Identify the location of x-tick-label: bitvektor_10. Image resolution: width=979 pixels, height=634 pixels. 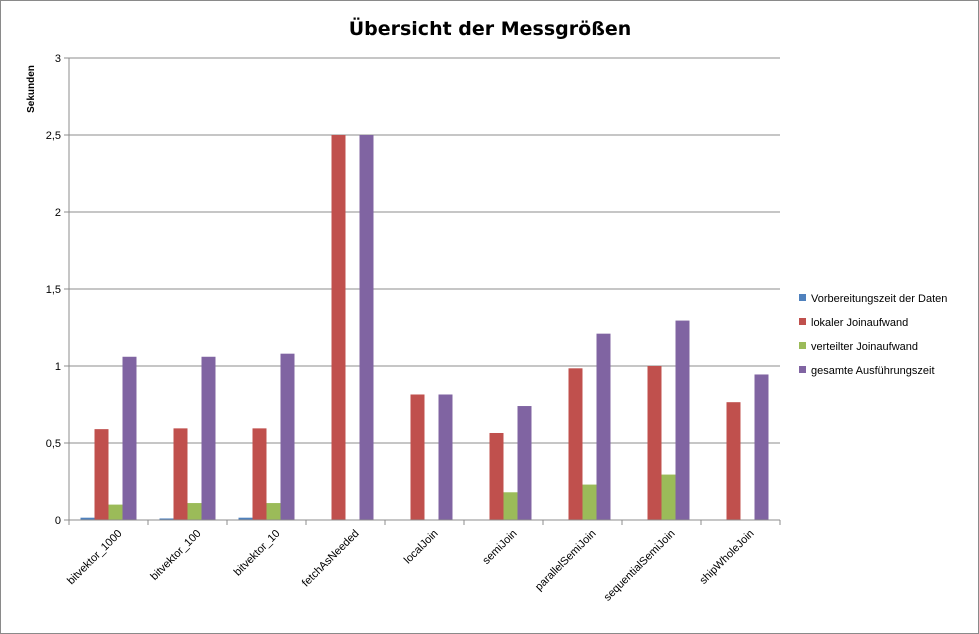
(257, 553).